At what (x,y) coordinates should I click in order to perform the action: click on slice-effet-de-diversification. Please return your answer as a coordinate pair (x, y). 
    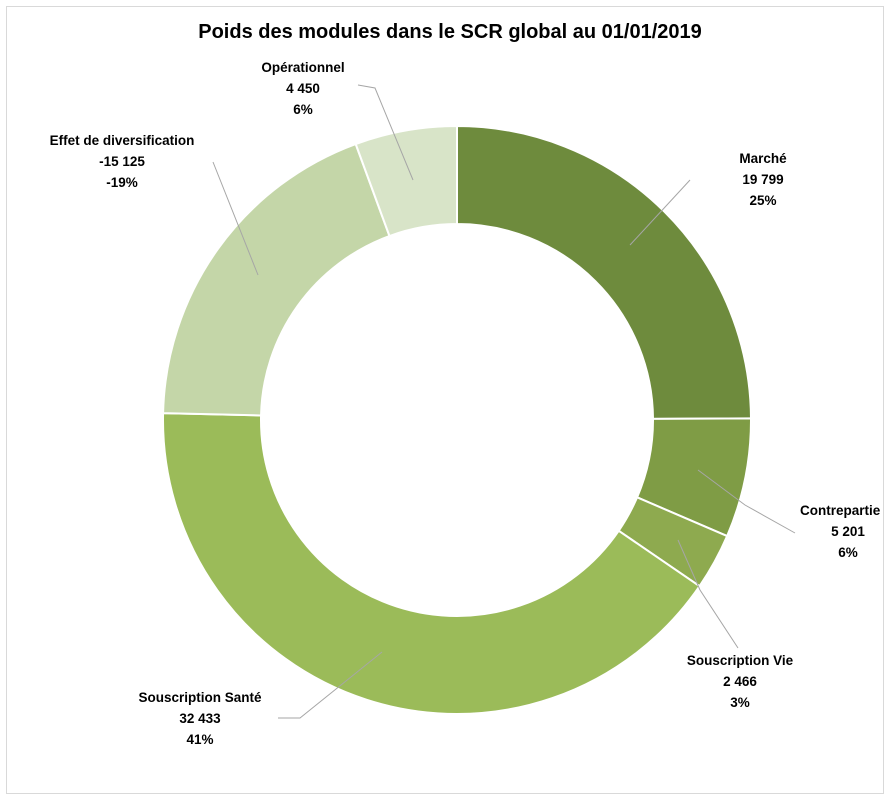
    Looking at the image, I should click on (276, 279).